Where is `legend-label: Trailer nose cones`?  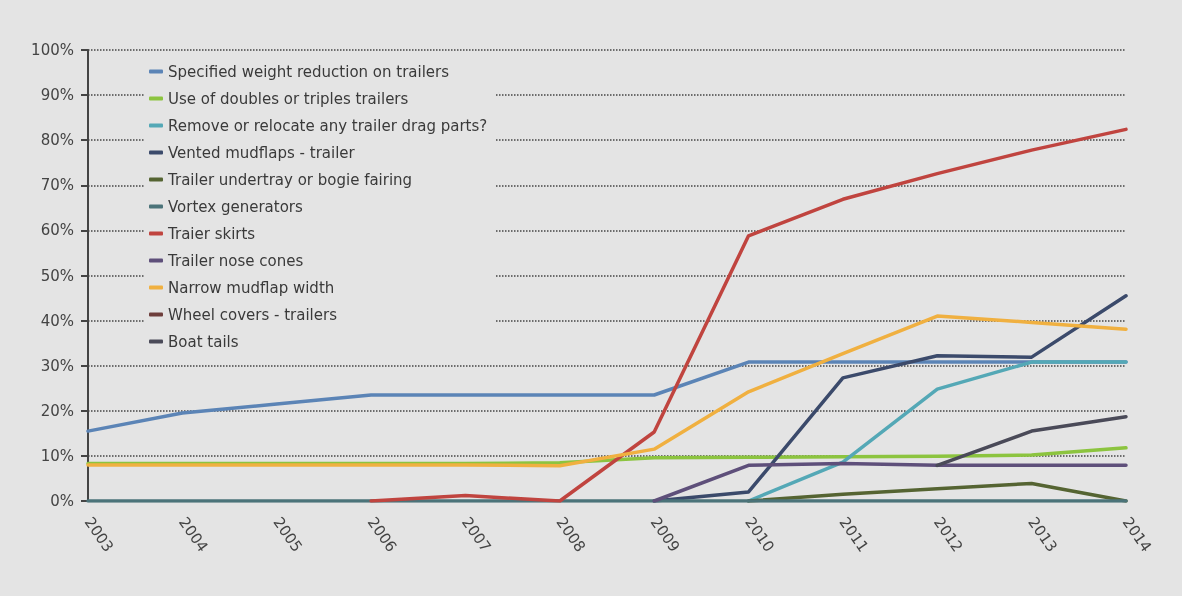
legend-label: Trailer nose cones is located at coordinates (235, 260).